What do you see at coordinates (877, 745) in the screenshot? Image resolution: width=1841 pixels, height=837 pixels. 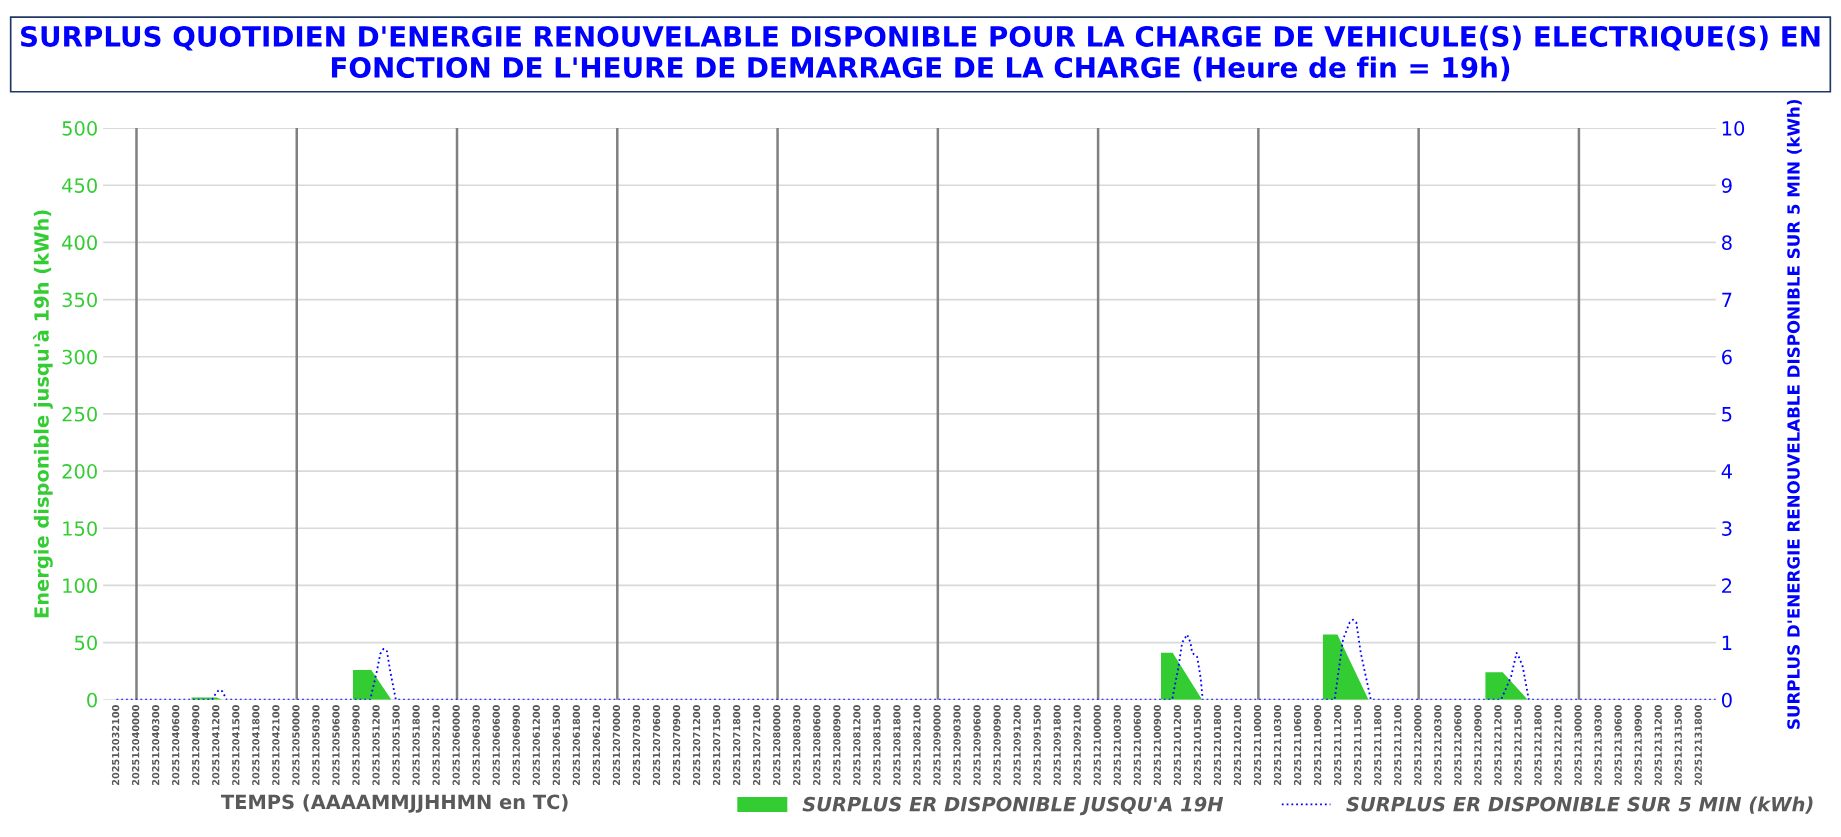 I see `x-tick-label: 202512081500` at bounding box center [877, 745].